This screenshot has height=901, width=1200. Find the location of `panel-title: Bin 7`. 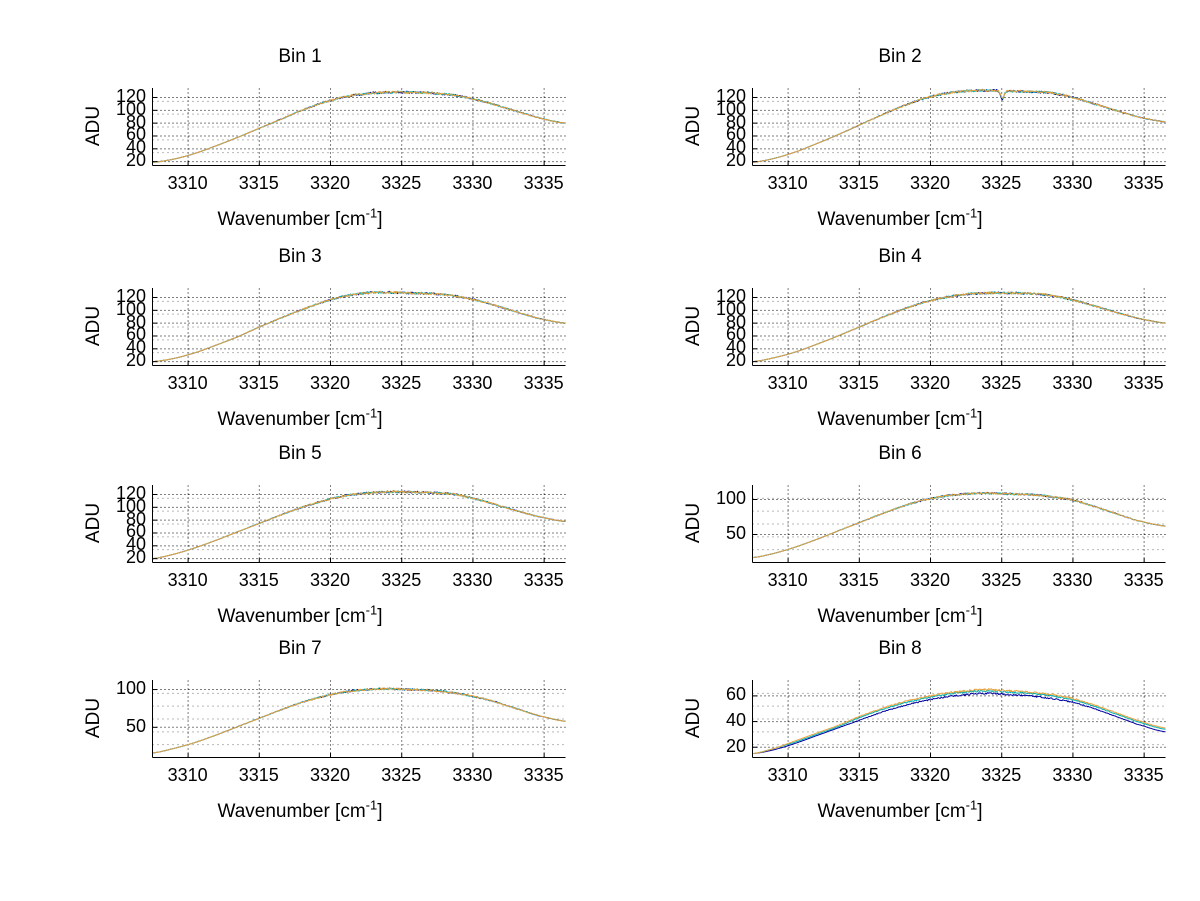

panel-title: Bin 7 is located at coordinates (300, 648).